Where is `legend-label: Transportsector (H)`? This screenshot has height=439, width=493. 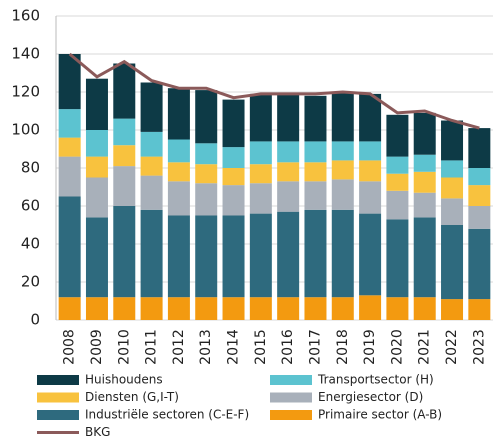 legend-label: Transportsector (H) is located at coordinates (375, 380).